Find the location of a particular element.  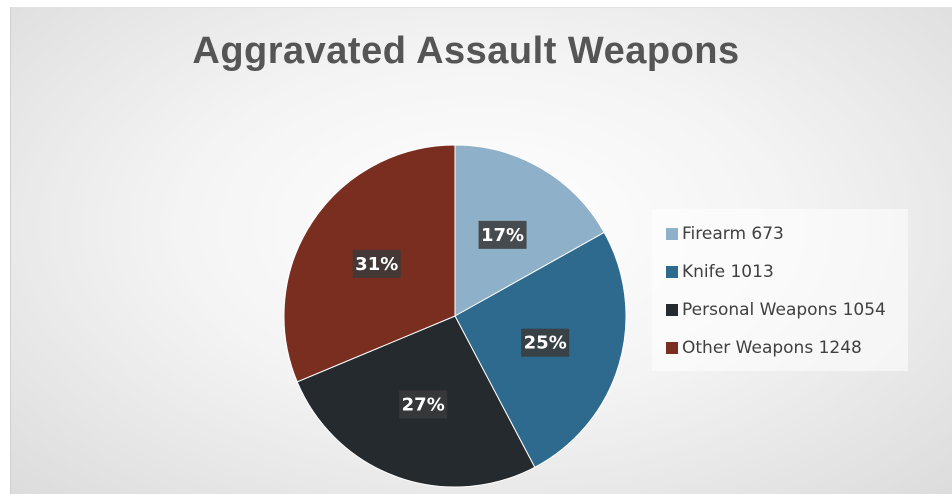

legend-label-other-weapons: Other Weapons 1248 is located at coordinates (772, 348).